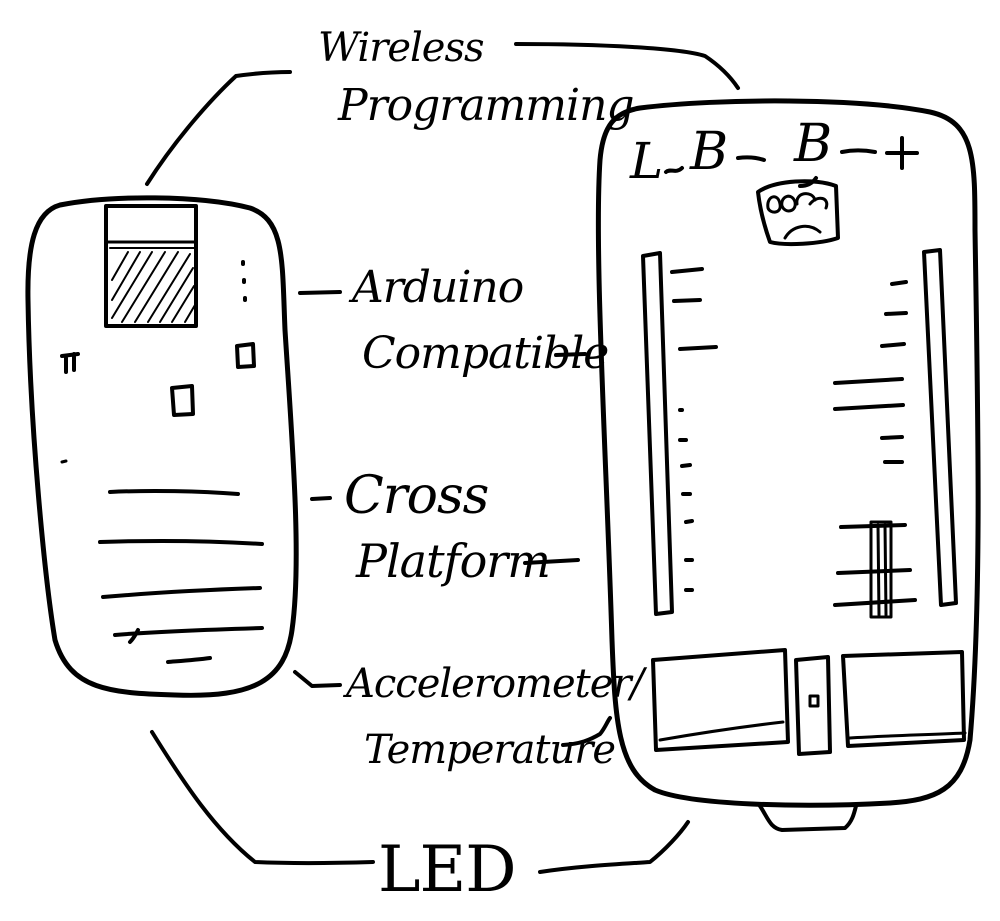  What do you see at coordinates (244, 281) in the screenshot?
I see `left-device-dots` at bounding box center [244, 281].